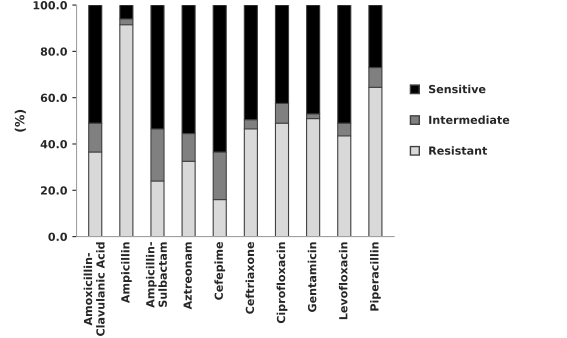 This screenshot has width=567, height=338. I want to click on x-tick-label: Ceftriaxone, so click(249, 278).